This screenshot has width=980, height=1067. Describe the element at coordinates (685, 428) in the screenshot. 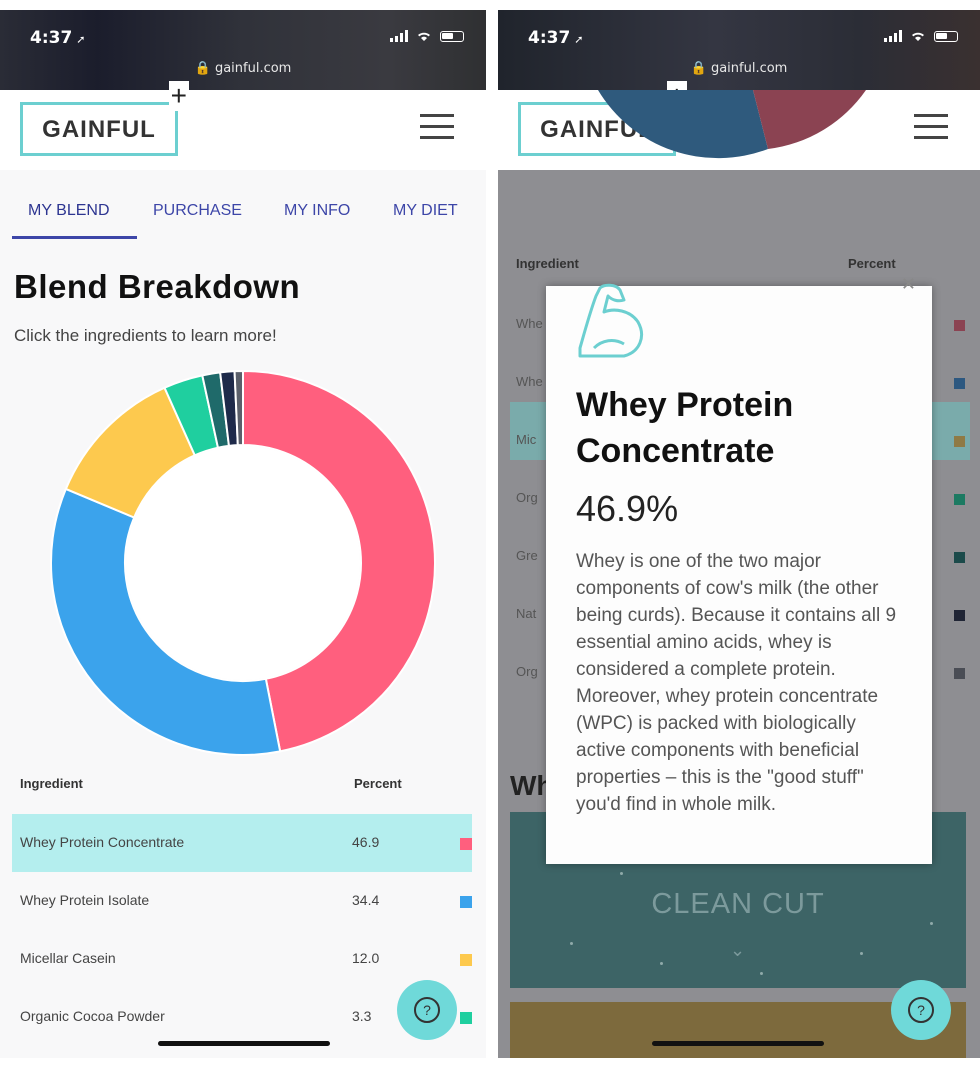

I see `modal-title: Whey Protein Concentrate` at that location.